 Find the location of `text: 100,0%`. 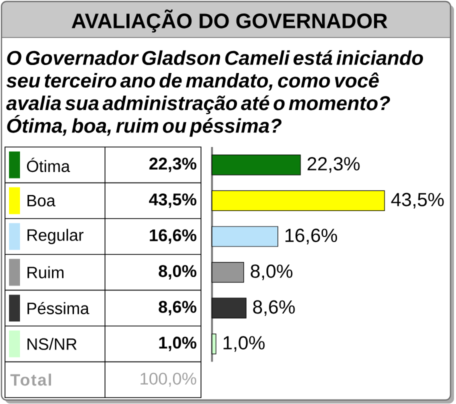

text: 100,0% is located at coordinates (168, 379).